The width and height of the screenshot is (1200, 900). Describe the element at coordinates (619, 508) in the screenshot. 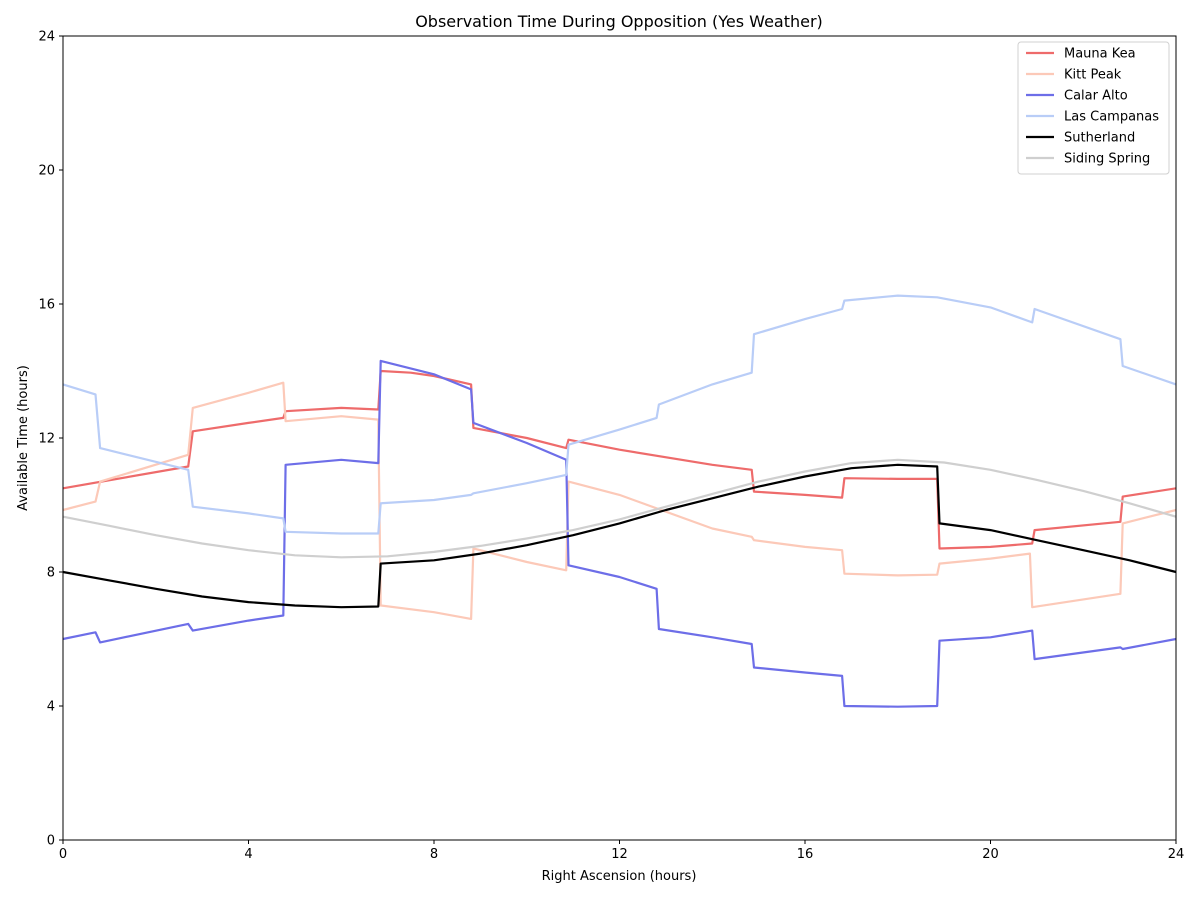

I see `series-line-siding-spring` at that location.